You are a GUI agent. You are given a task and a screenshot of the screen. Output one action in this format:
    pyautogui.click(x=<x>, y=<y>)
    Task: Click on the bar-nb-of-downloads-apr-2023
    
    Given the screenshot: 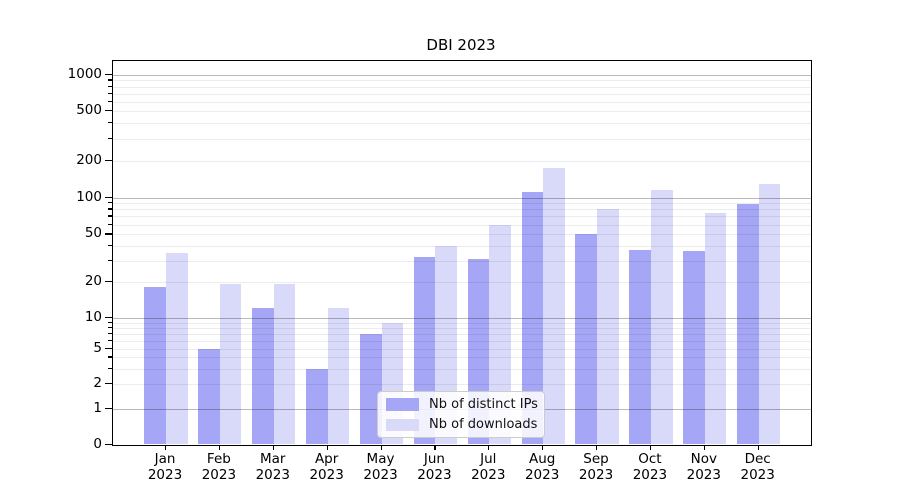 What is the action you would take?
    pyautogui.click(x=338, y=376)
    